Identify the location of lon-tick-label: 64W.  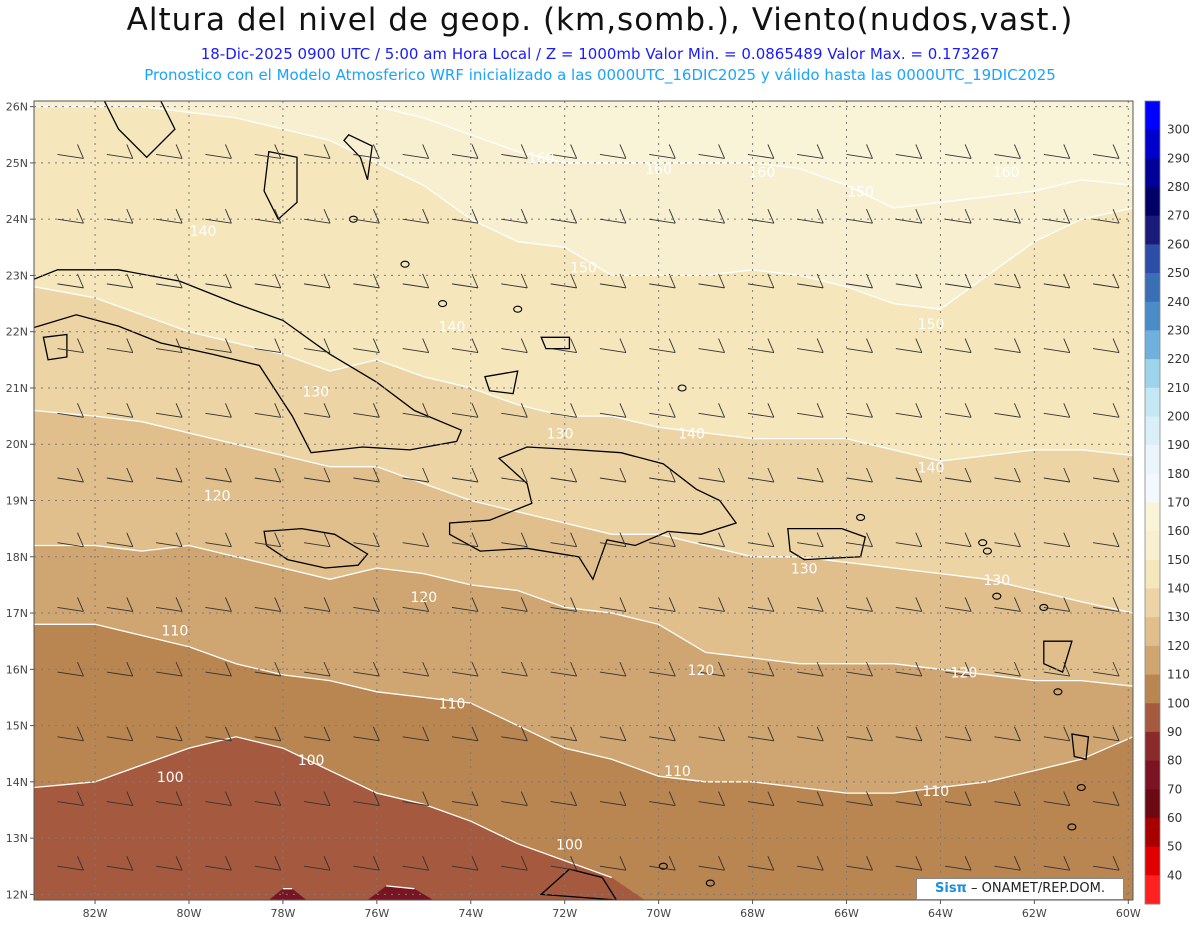
(940, 913).